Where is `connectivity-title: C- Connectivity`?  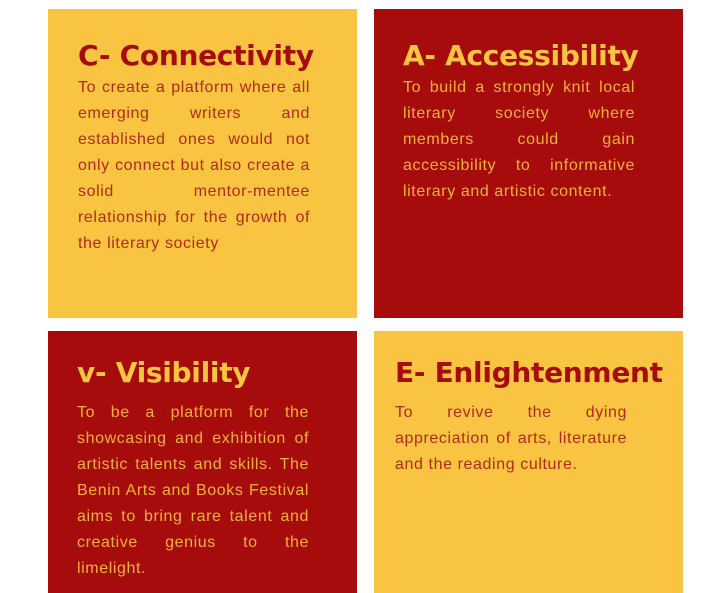 connectivity-title: C- Connectivity is located at coordinates (196, 55).